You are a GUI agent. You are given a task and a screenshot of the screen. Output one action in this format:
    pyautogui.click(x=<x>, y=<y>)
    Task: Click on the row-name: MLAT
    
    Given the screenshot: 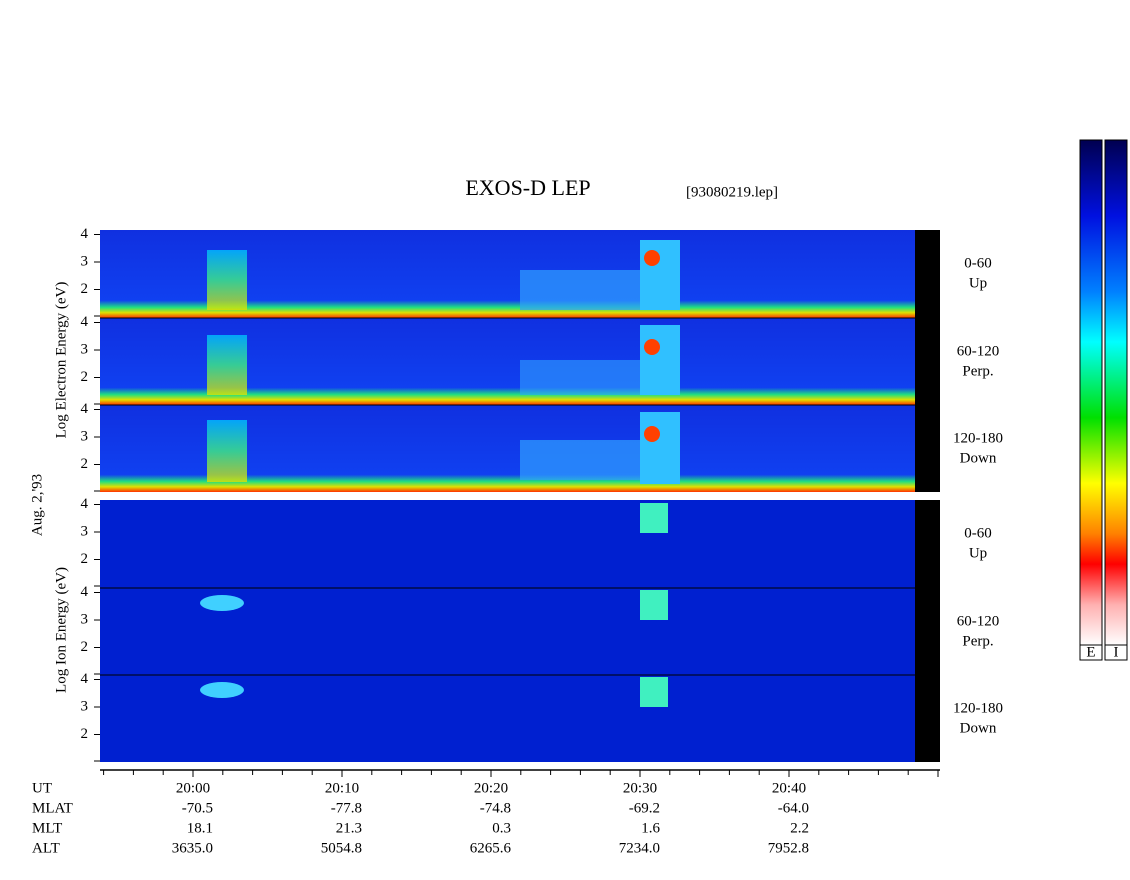 What is the action you would take?
    pyautogui.click(x=52, y=808)
    